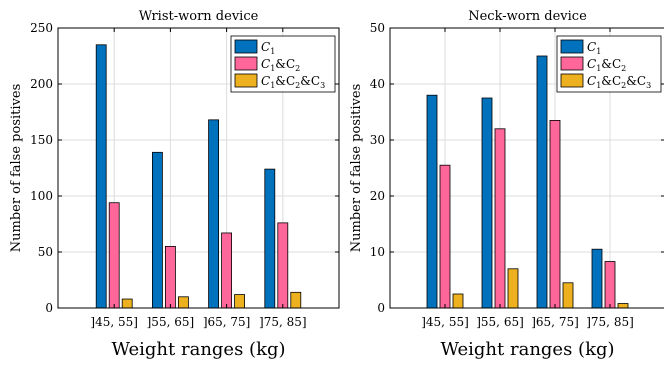 This screenshot has height=365, width=664. I want to click on chart-title: Neck-worn device, so click(527, 16).